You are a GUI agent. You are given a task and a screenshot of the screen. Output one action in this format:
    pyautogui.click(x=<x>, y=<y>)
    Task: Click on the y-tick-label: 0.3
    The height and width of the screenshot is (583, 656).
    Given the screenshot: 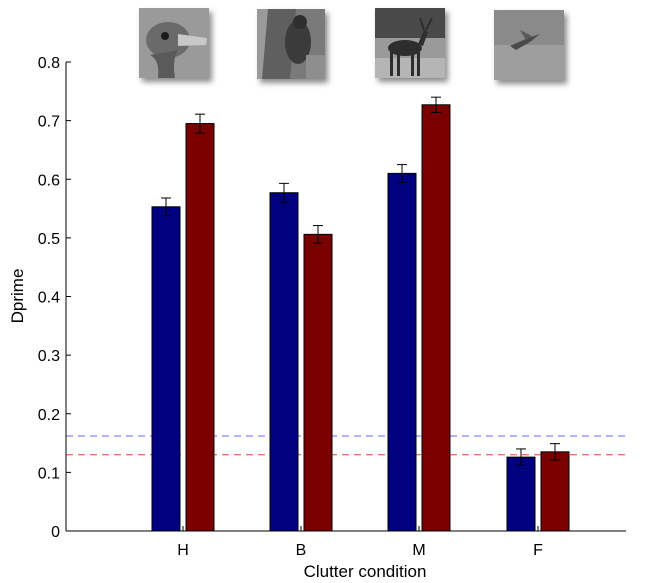 What is the action you would take?
    pyautogui.click(x=49, y=356)
    